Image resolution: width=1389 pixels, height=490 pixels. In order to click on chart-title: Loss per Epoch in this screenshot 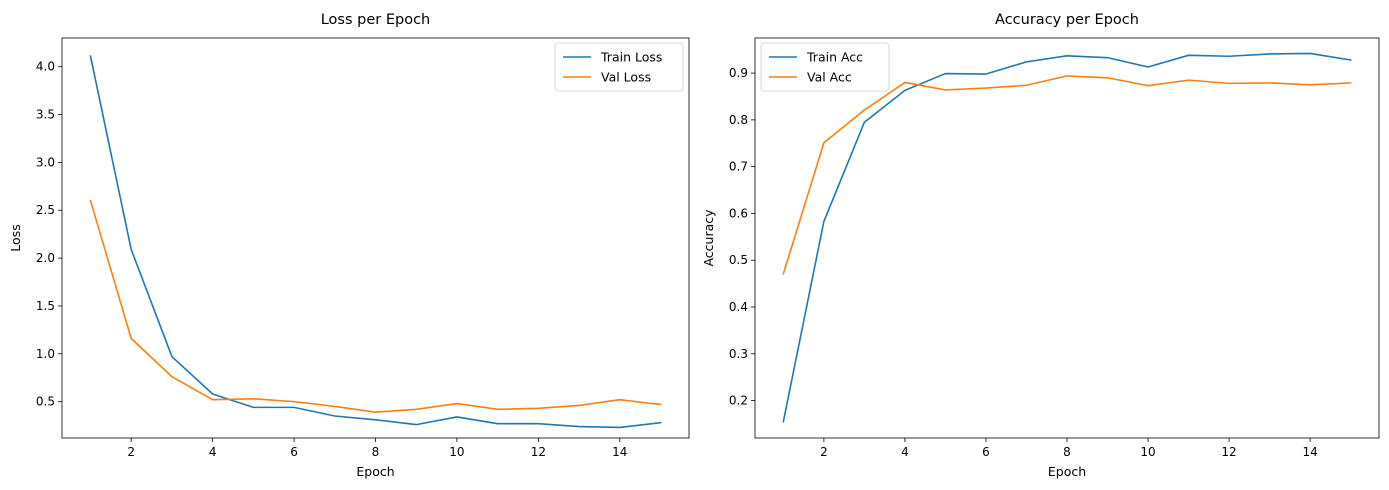, I will do `click(376, 20)`.